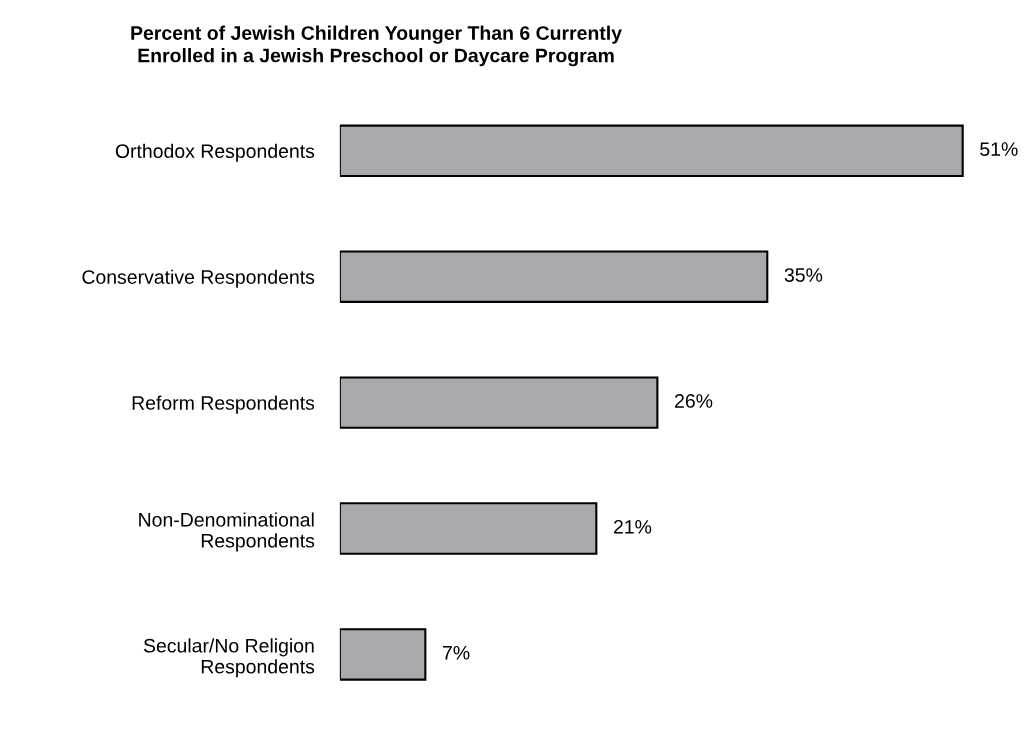  Describe the element at coordinates (999, 149) in the screenshot. I see `data-label: 51%` at that location.